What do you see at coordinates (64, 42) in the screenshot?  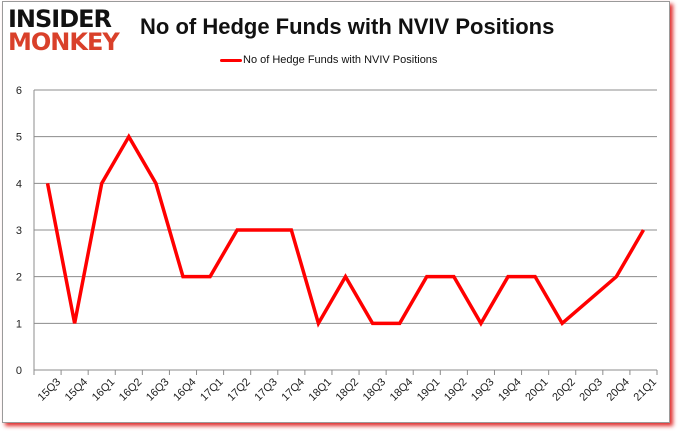 I see `logo-line2: MONKEY` at bounding box center [64, 42].